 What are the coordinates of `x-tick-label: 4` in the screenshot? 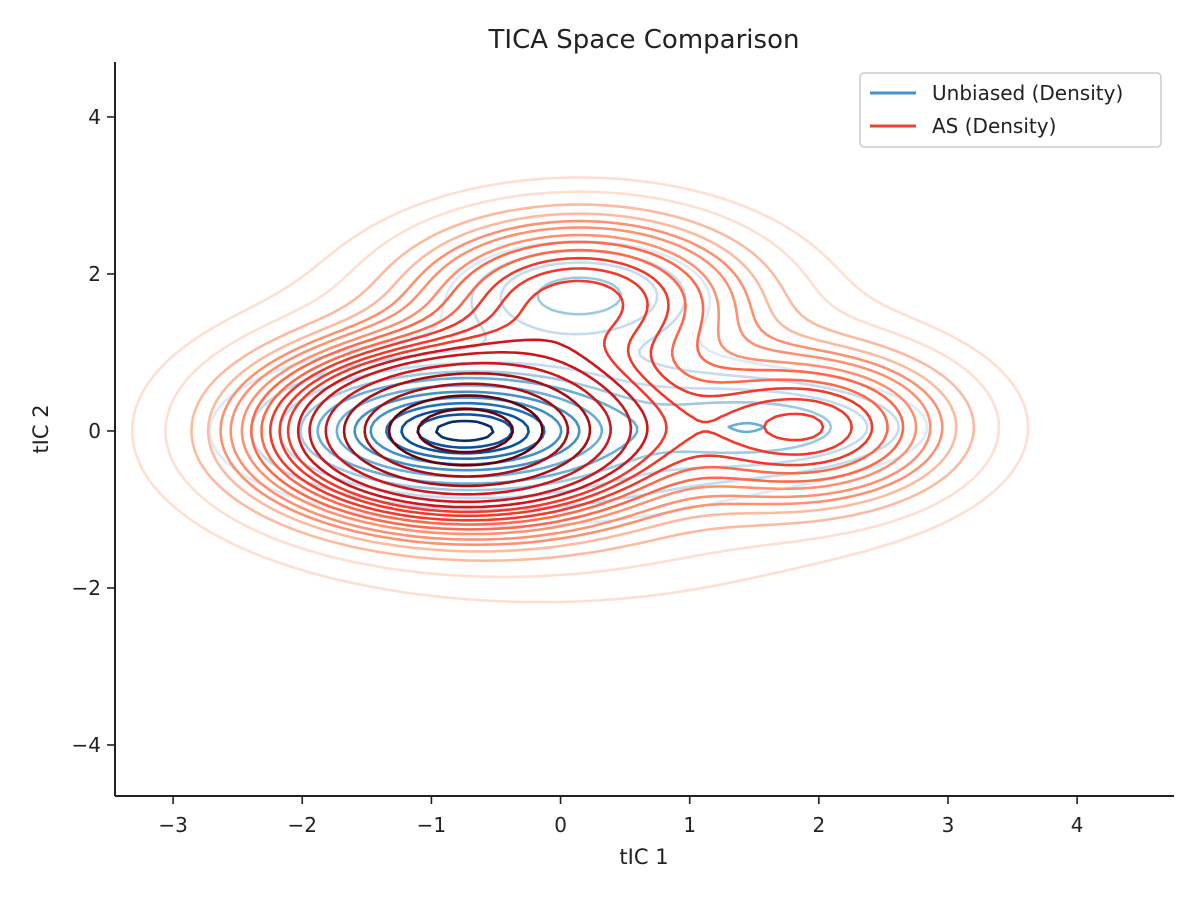 It's located at (1077, 825).